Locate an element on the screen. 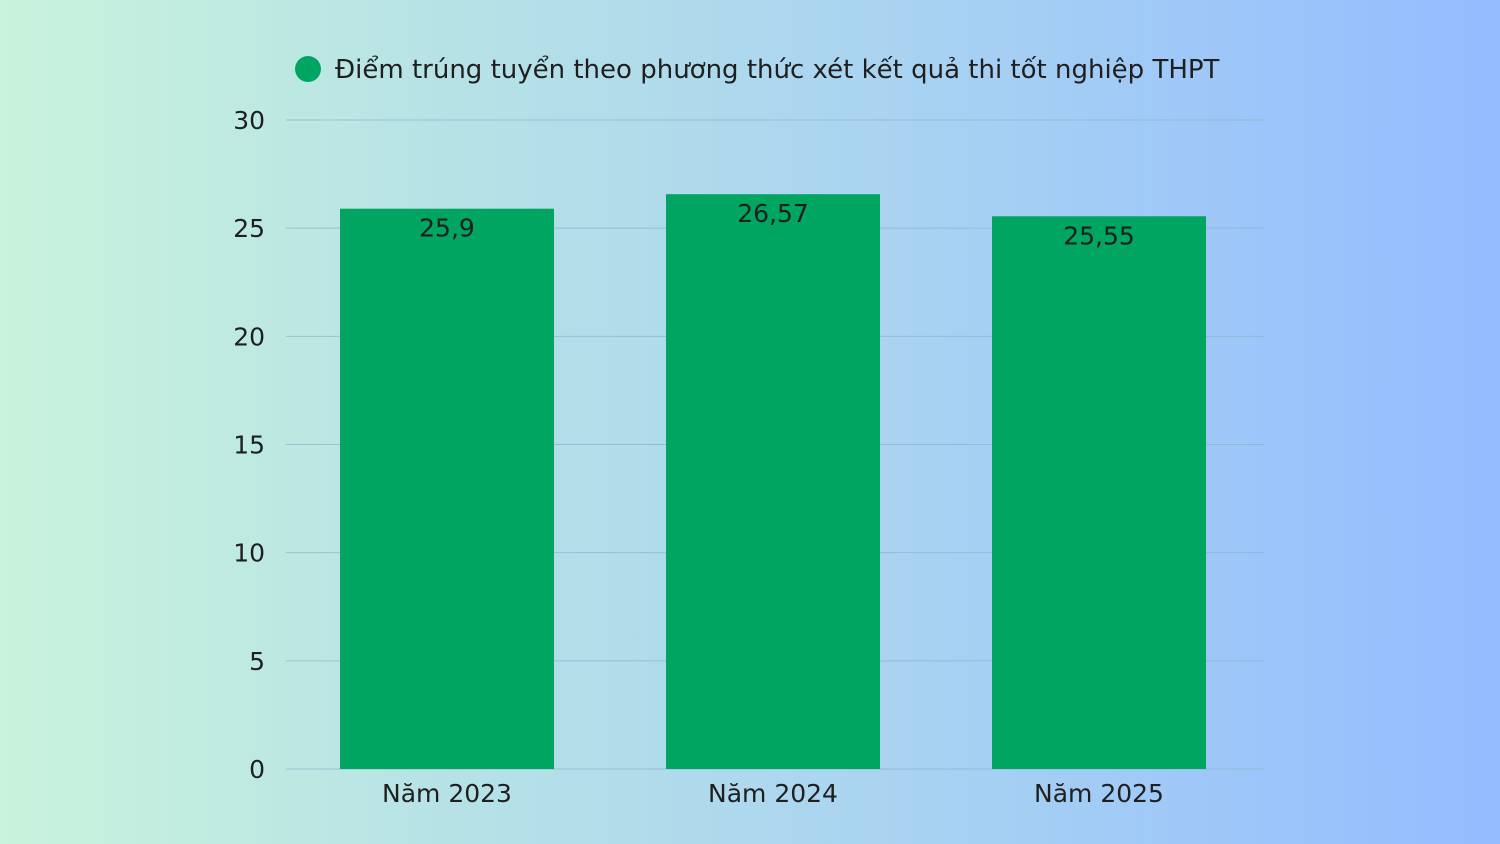  x-tick-label: Năm 2024 is located at coordinates (773, 793).